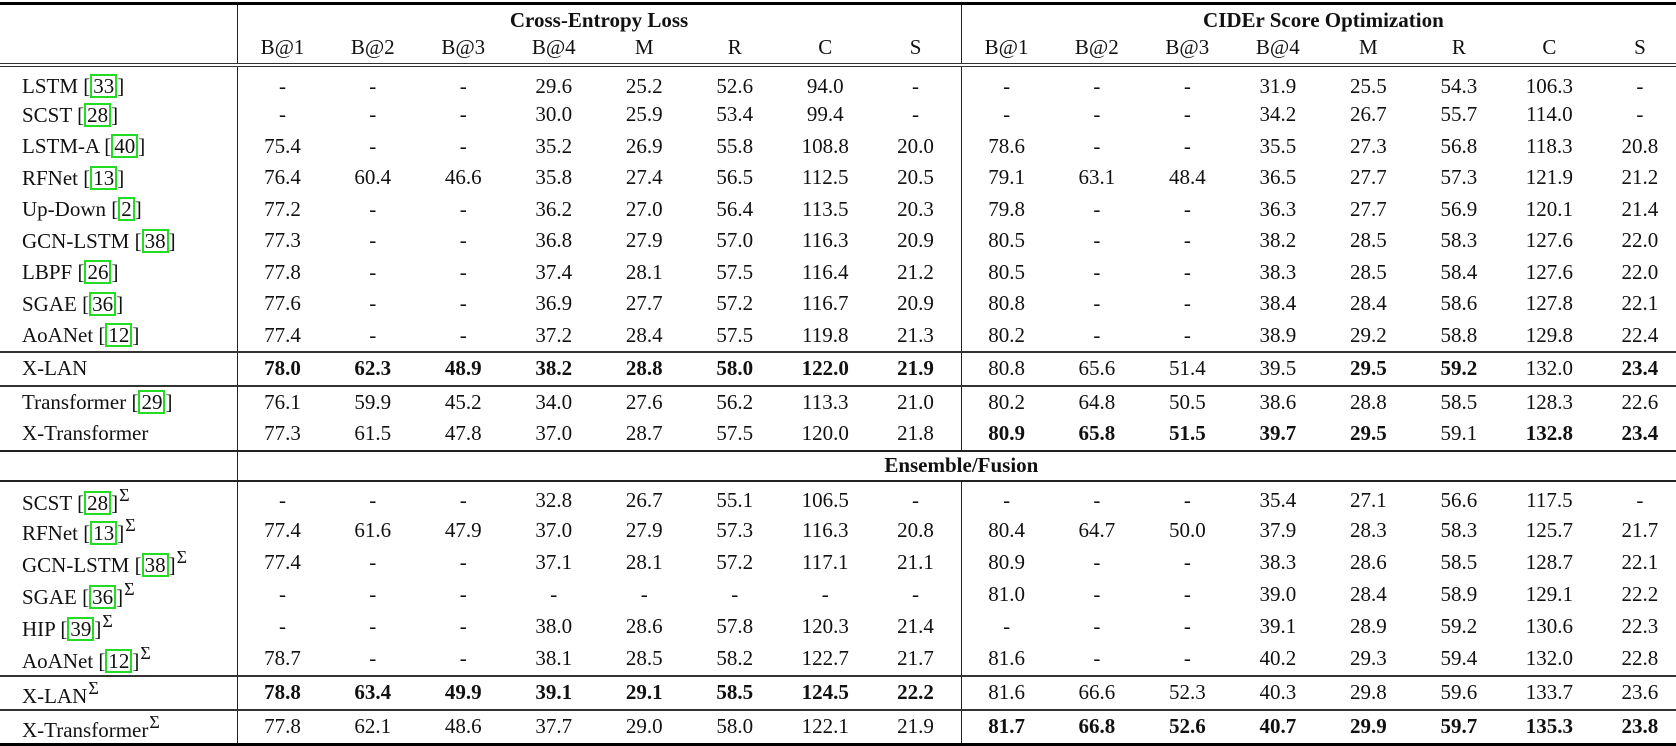 The height and width of the screenshot is (746, 1676). What do you see at coordinates (126, 209) in the screenshot?
I see `citation-link: 2` at bounding box center [126, 209].